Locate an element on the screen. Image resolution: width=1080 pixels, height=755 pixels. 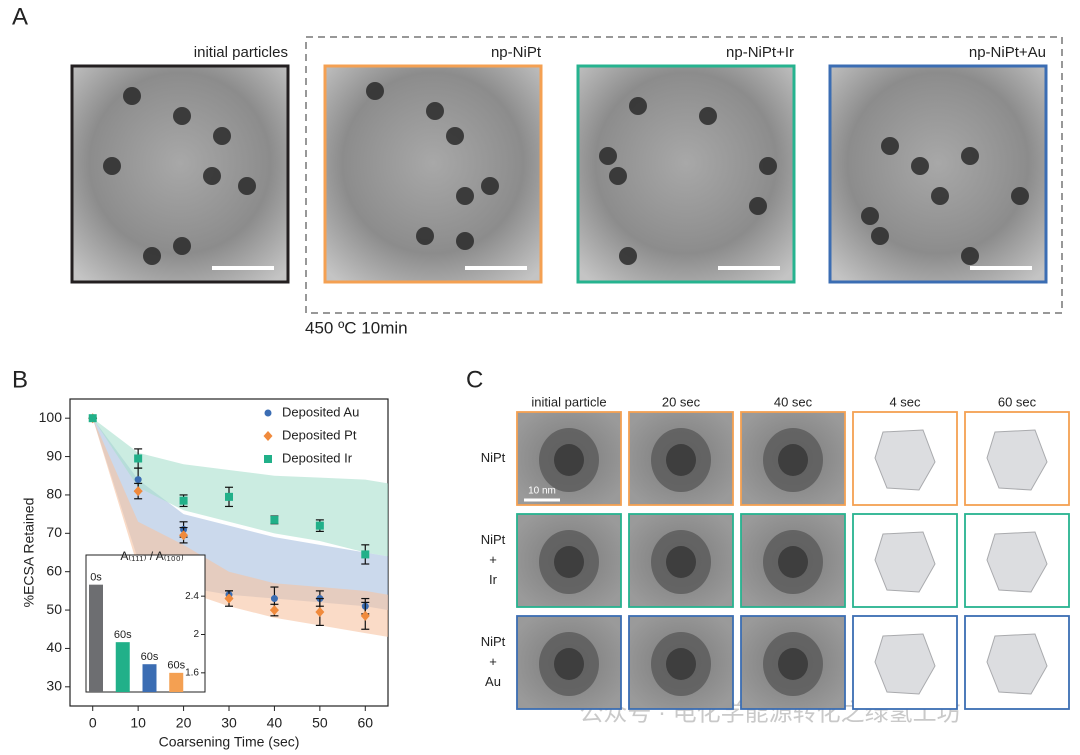
x-tick-label: 0 is located at coordinates (93, 723).